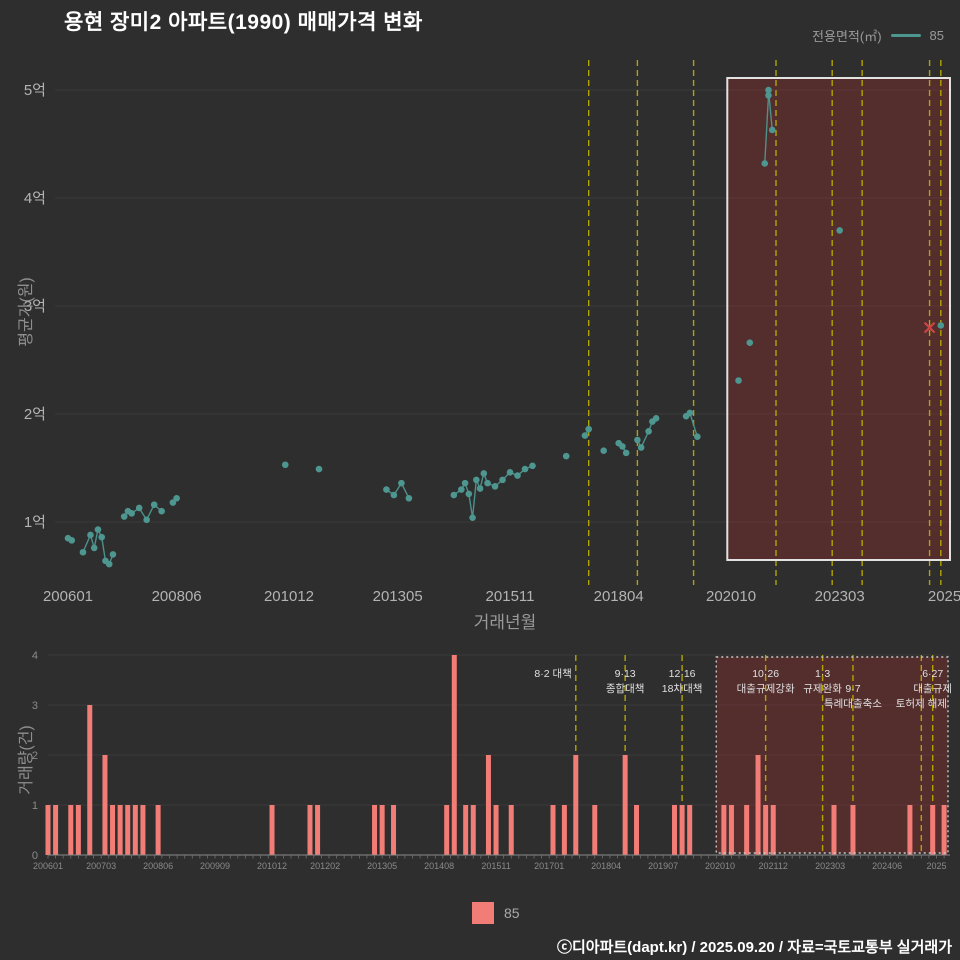 The height and width of the screenshot is (960, 960). I want to click on volume-x-tick: 200806, so click(158, 866).